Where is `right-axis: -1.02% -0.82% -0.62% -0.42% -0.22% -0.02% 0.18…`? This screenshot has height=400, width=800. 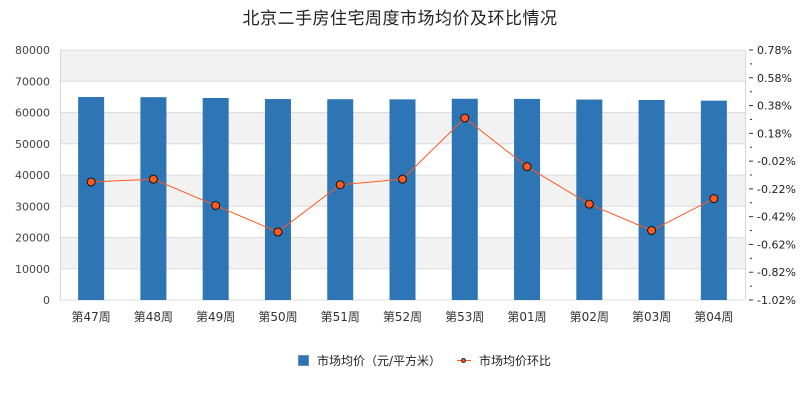 right-axis: -1.02% -0.82% -0.62% -0.42% -0.22% -0.02% 0.18… is located at coordinates (770, 175).